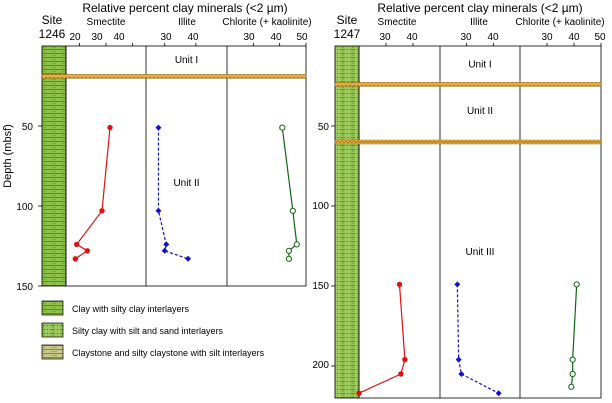  Describe the element at coordinates (320, 365) in the screenshot. I see `y-tick-label: 200` at that location.